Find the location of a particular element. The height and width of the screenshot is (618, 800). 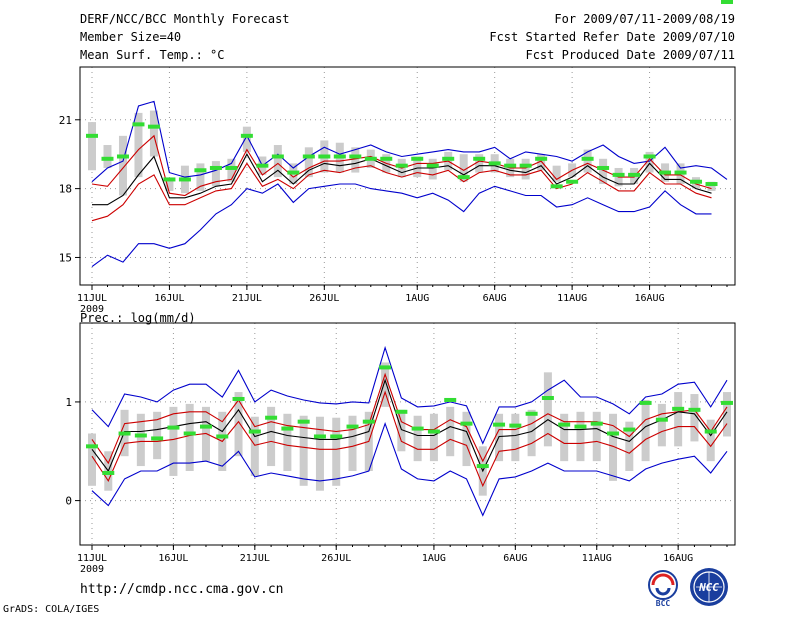

forecast-started-date: Fcst Started Refer Date 2009/07/10 is located at coordinates (612, 37).